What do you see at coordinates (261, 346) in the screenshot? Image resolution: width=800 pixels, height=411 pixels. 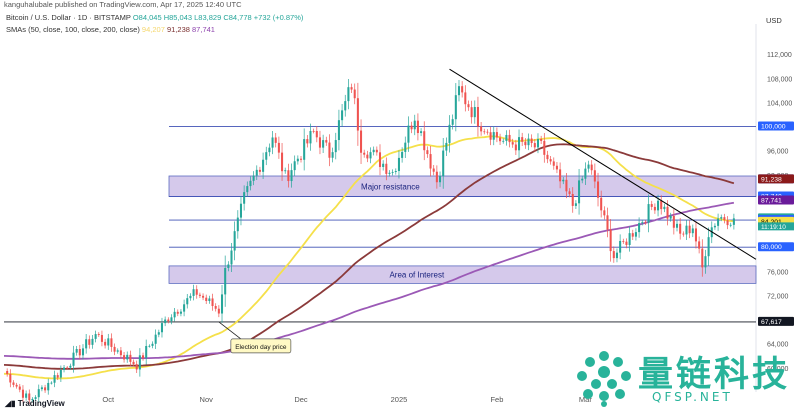 I see `annotation-box` at bounding box center [261, 346].